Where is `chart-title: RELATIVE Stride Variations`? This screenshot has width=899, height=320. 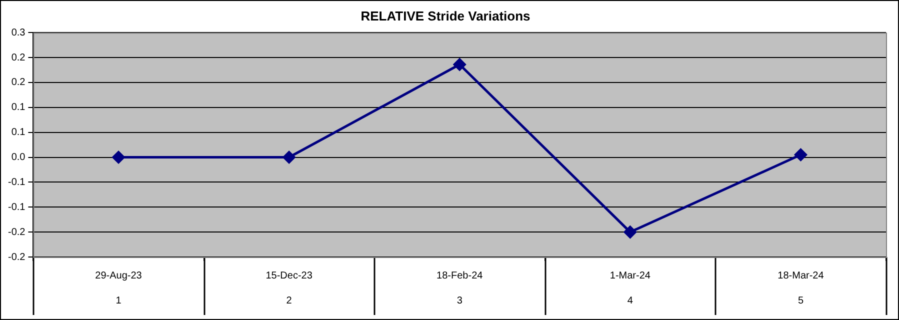
chart-title: RELATIVE Stride Variations is located at coordinates (445, 16).